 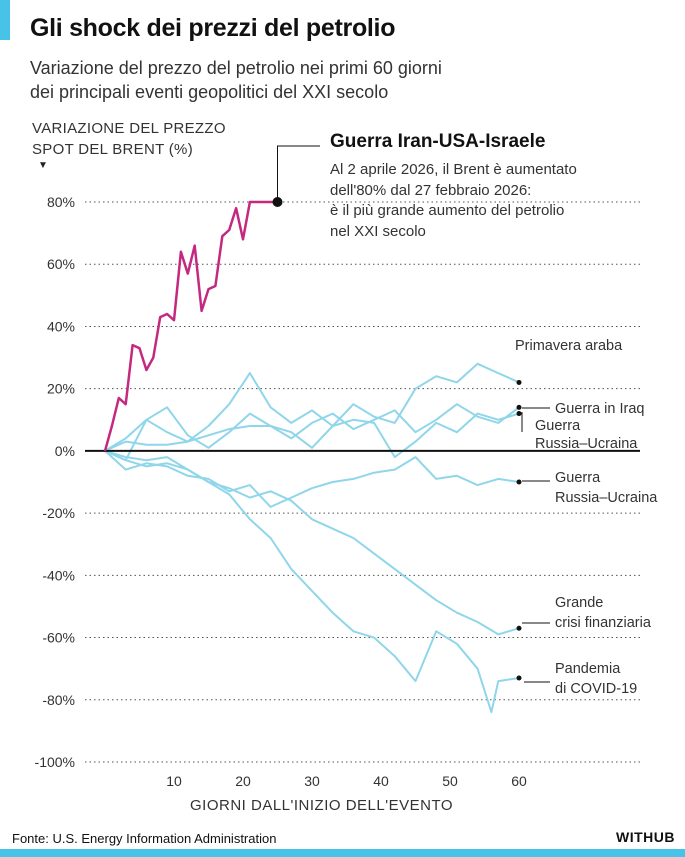 I want to click on series-label-4: Russia–Ucraina, so click(x=606, y=498).